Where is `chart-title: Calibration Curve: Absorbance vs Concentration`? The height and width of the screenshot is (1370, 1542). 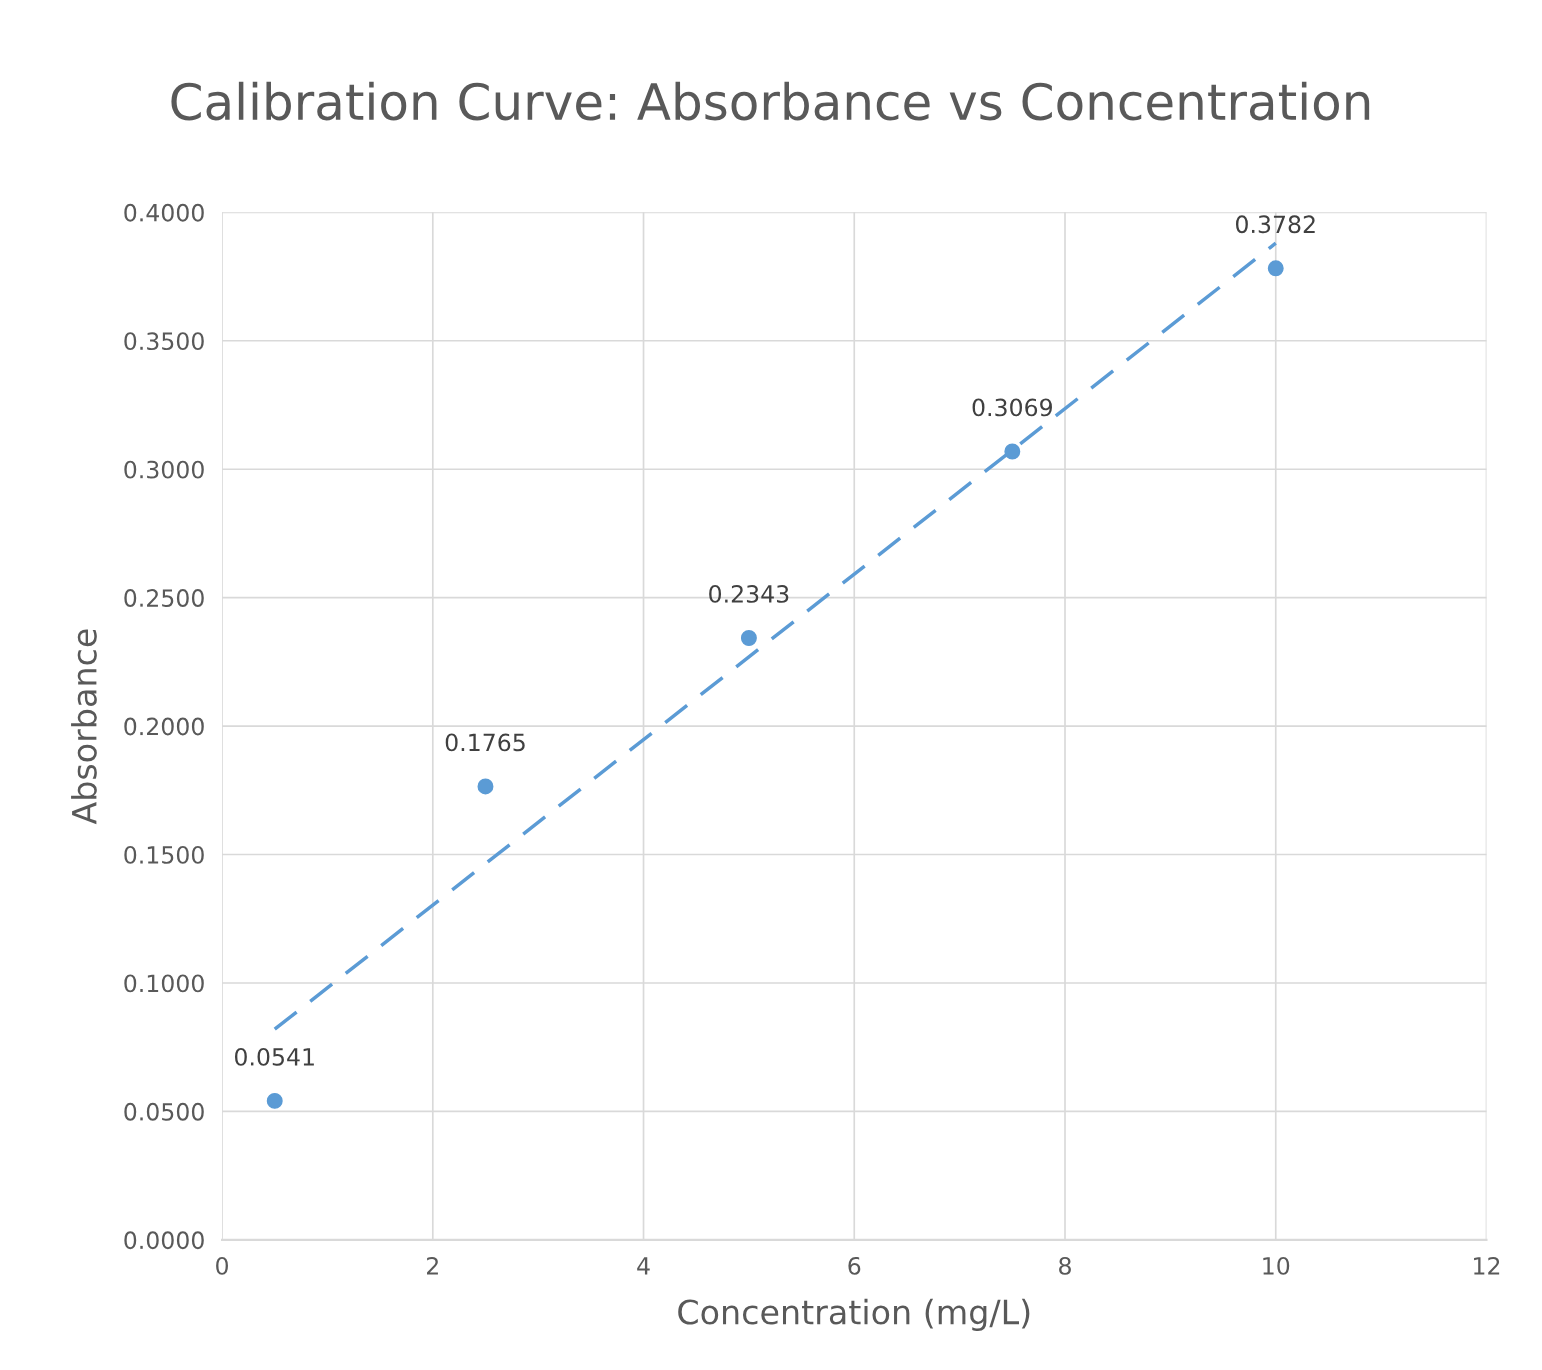
chart-title: Calibration Curve: Absorbance vs Concentration is located at coordinates (770, 101).